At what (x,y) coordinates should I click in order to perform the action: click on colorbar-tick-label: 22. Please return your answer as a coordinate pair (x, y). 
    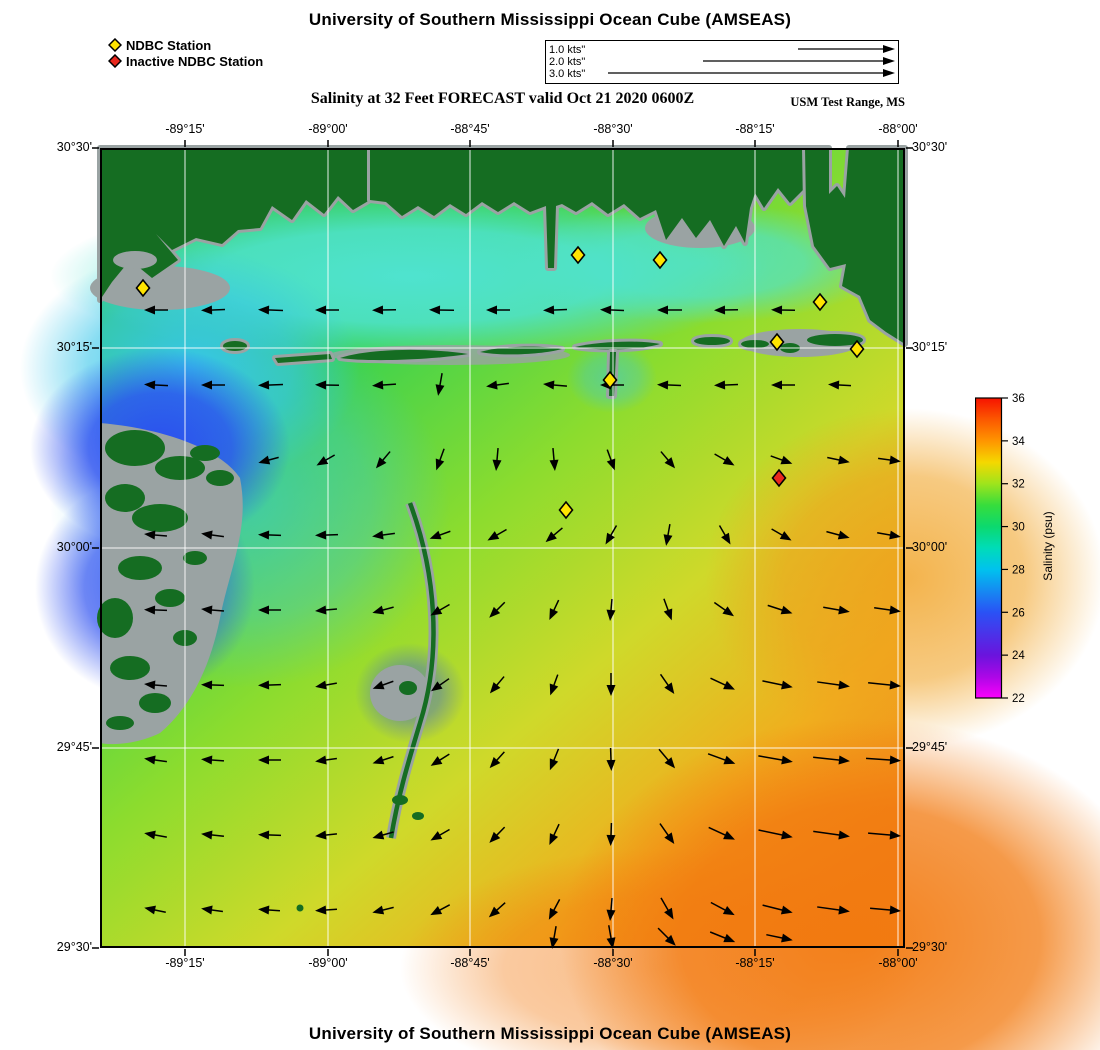
    Looking at the image, I should click on (1018, 699).